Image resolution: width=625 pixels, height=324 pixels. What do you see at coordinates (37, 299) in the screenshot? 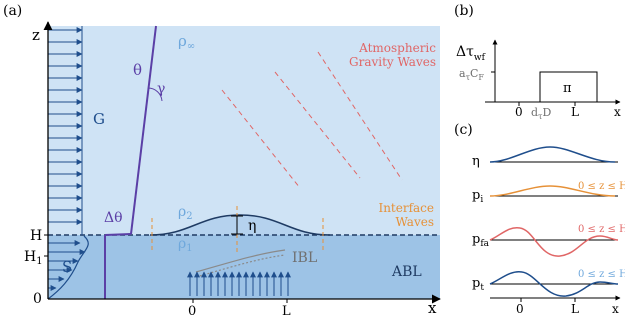
I see `tick-origin: 0` at bounding box center [37, 299].